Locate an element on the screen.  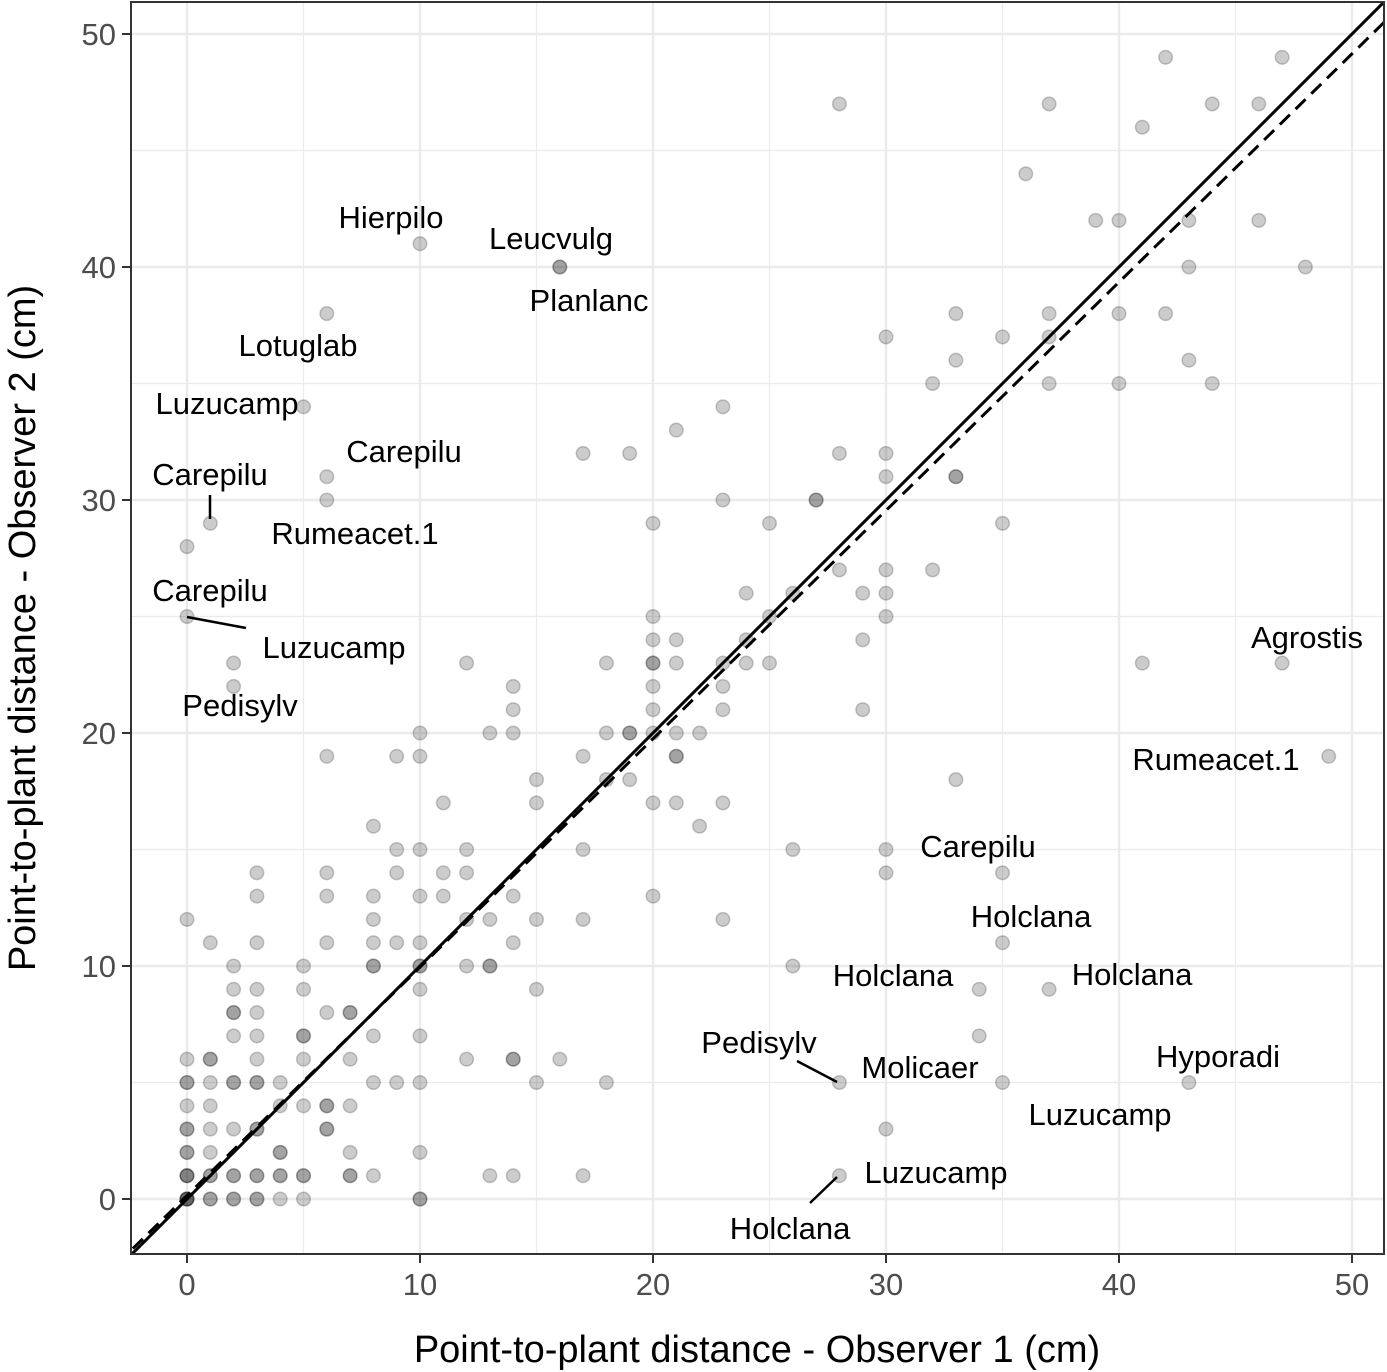
leader-line is located at coordinates (823, 1190).